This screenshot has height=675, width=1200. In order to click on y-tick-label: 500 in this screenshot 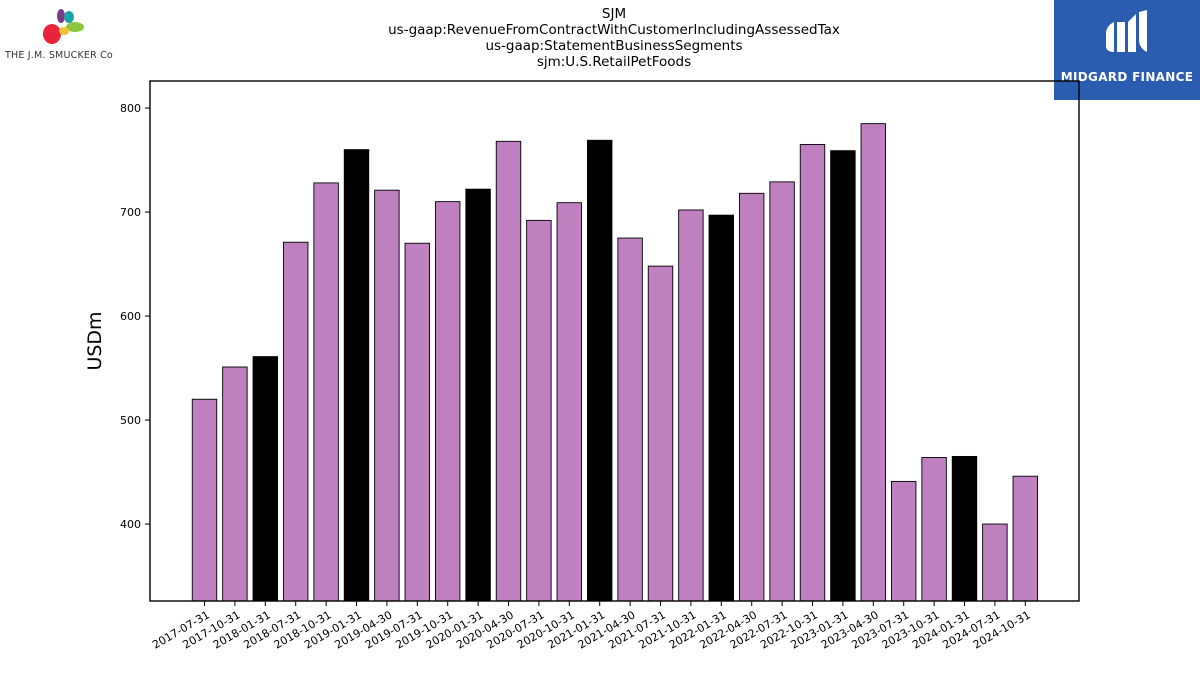, I will do `click(130, 420)`.